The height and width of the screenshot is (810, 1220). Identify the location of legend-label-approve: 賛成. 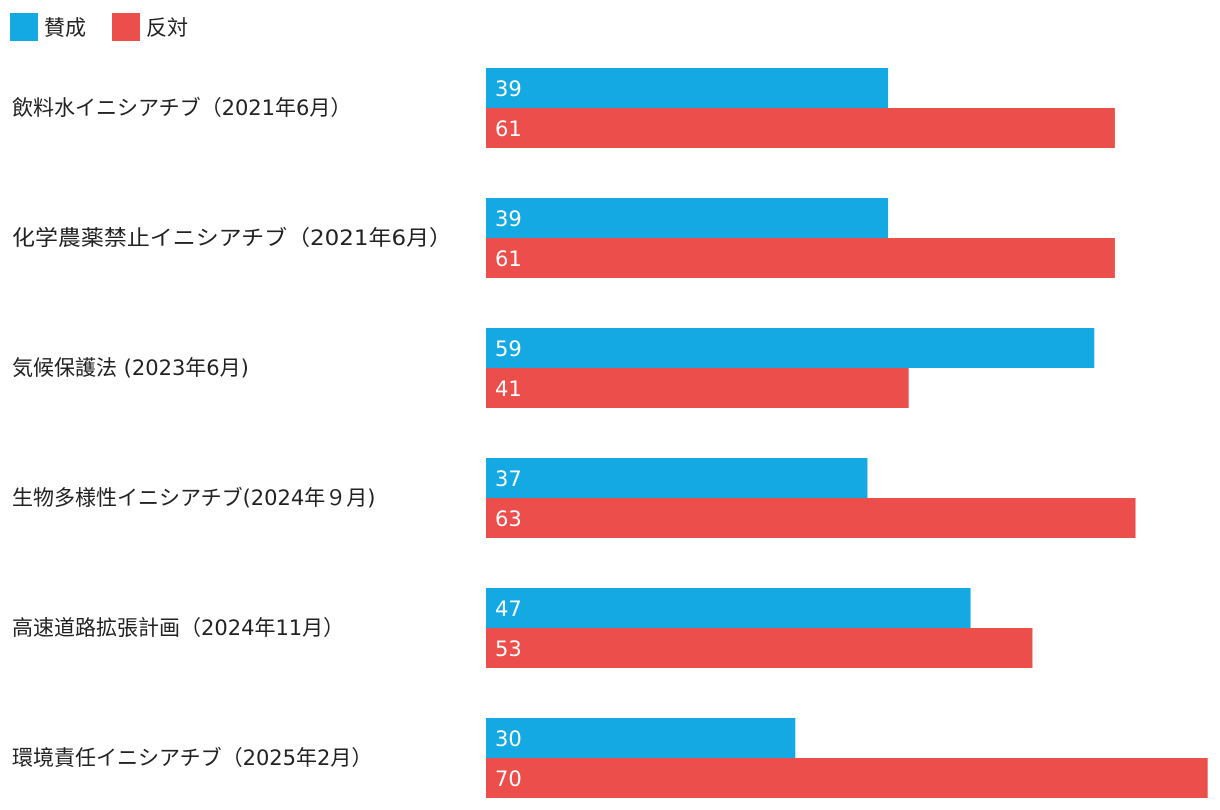
(65, 28).